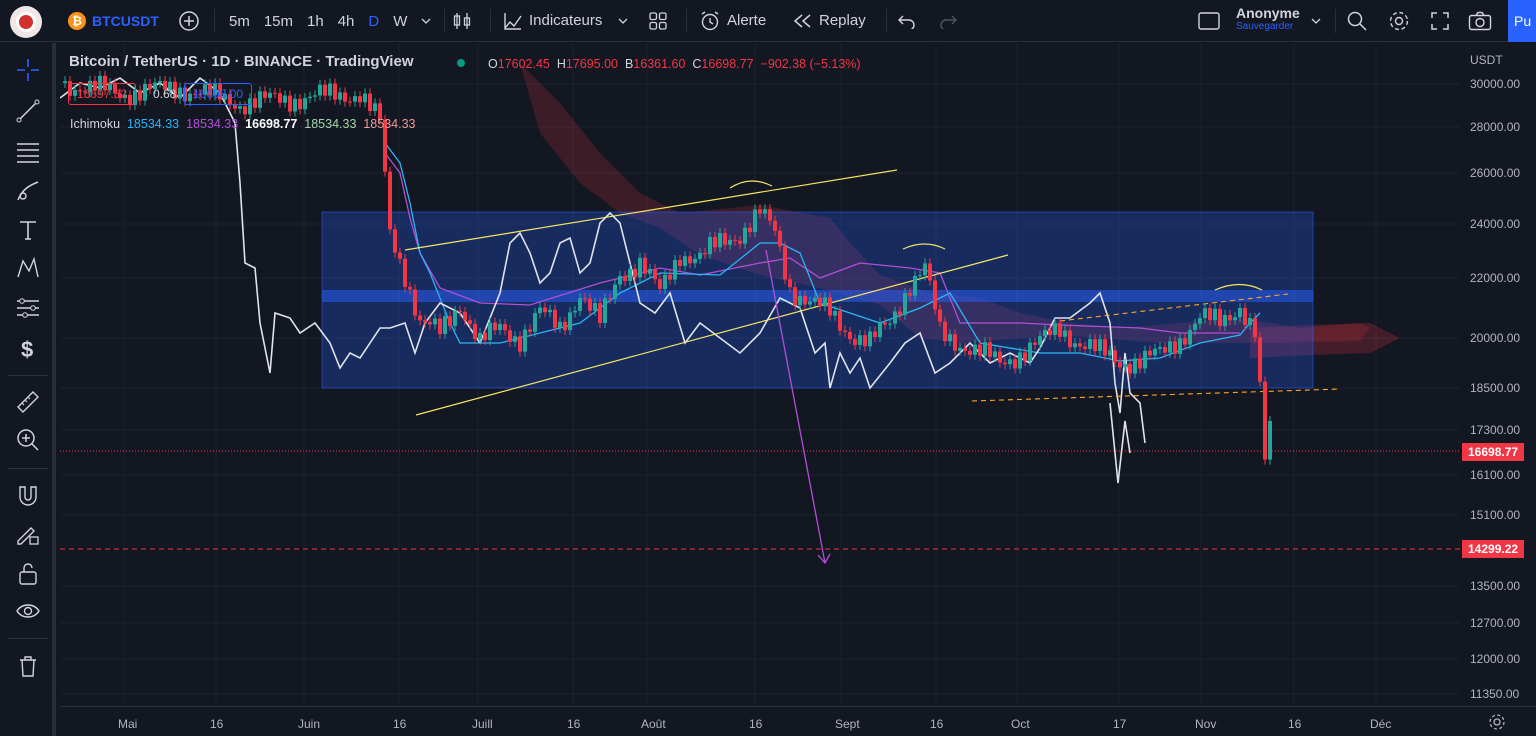  I want to click on settings-button, so click(1399, 21).